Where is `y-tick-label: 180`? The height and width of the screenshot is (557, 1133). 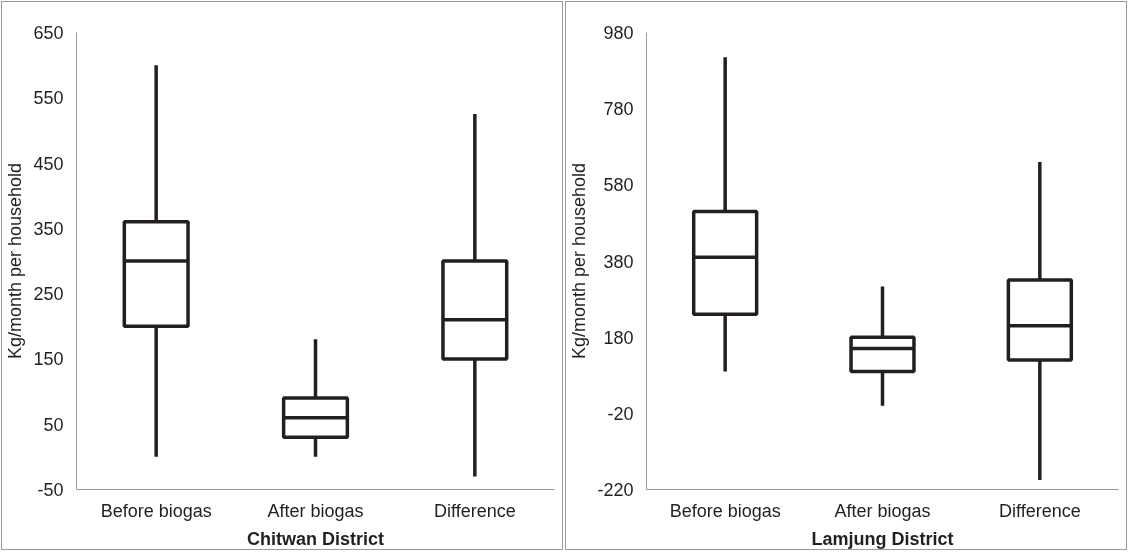 y-tick-label: 180 is located at coordinates (618, 337).